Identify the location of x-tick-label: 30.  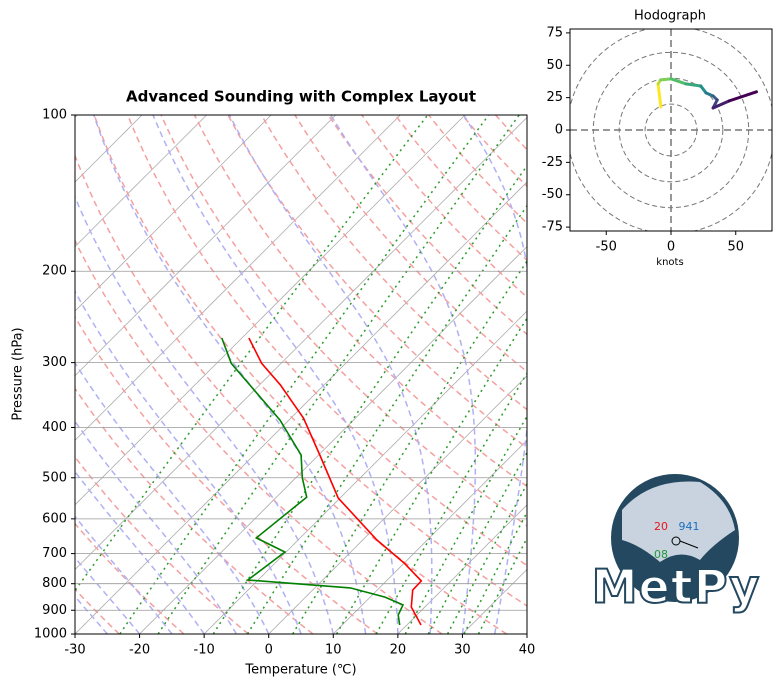
(462, 650).